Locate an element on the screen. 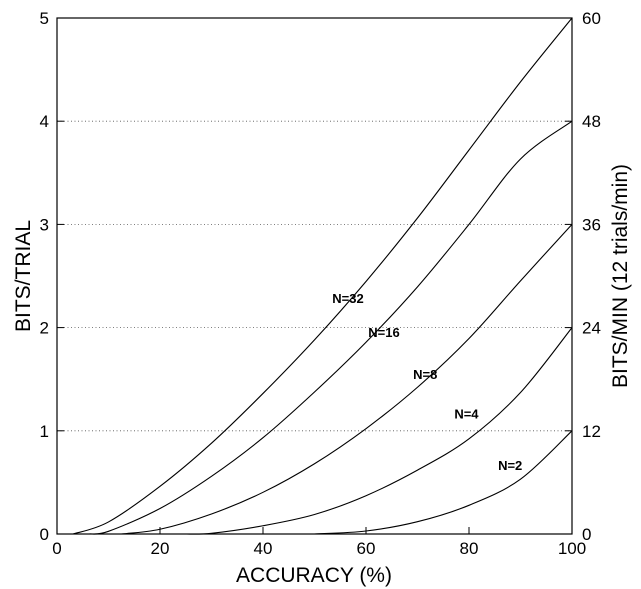 The image size is (641, 589). y2-axis-title: BITS/MIN (12 trials/min) is located at coordinates (620, 276).